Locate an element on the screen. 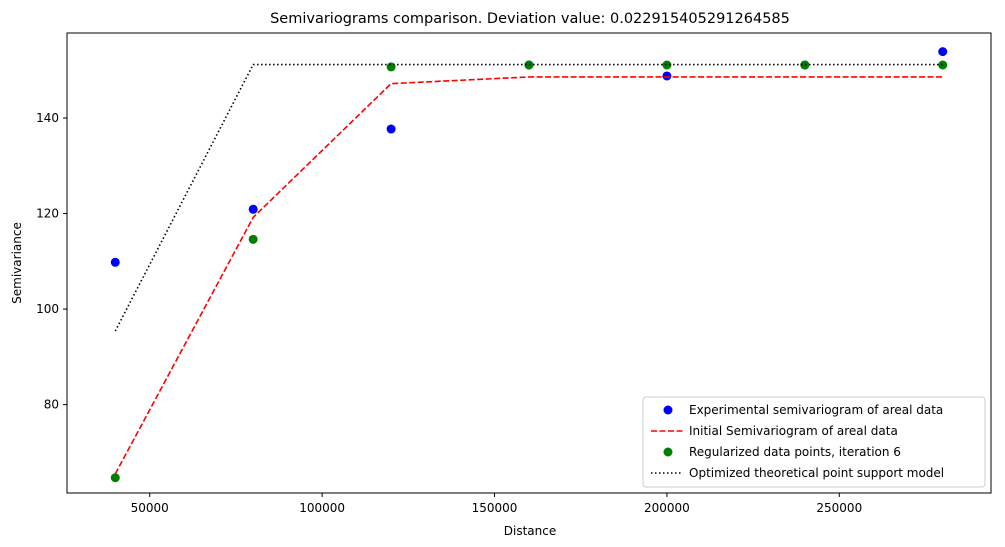 Image resolution: width=1005 pixels, height=547 pixels. y-tick-label: 140 is located at coordinates (47, 118).